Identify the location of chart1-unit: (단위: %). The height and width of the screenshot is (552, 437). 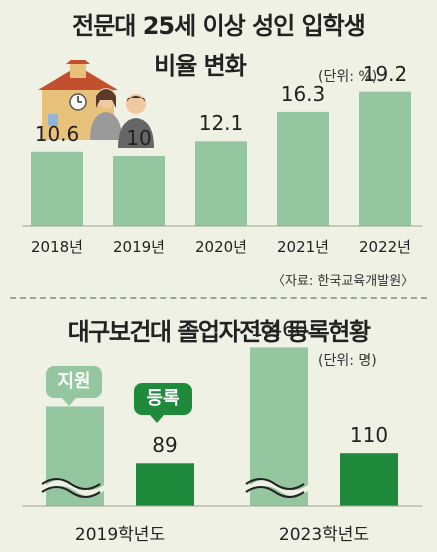
(348, 77).